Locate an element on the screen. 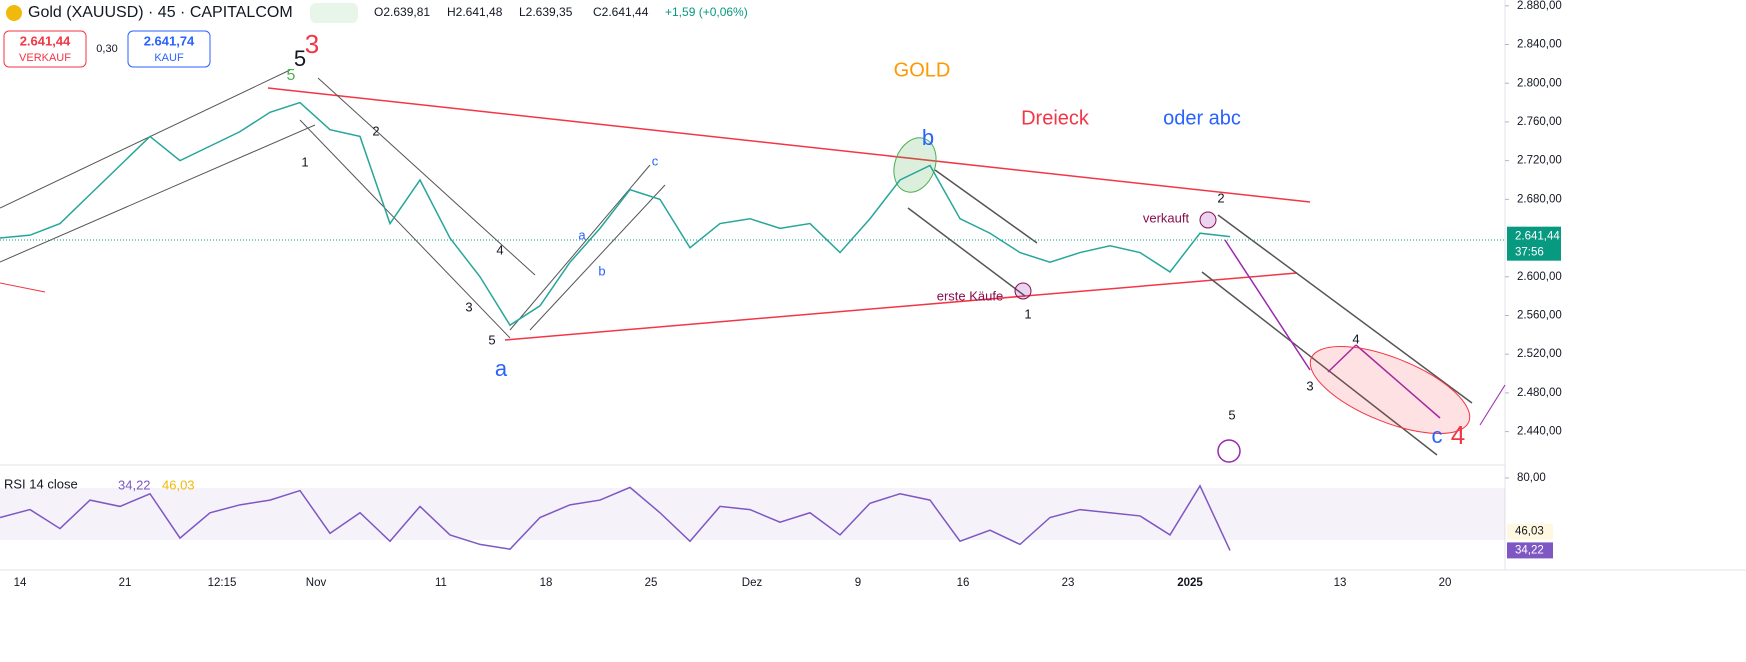 This screenshot has height=662, width=1746. y-tick-label: 2.480,00 is located at coordinates (1539, 393).